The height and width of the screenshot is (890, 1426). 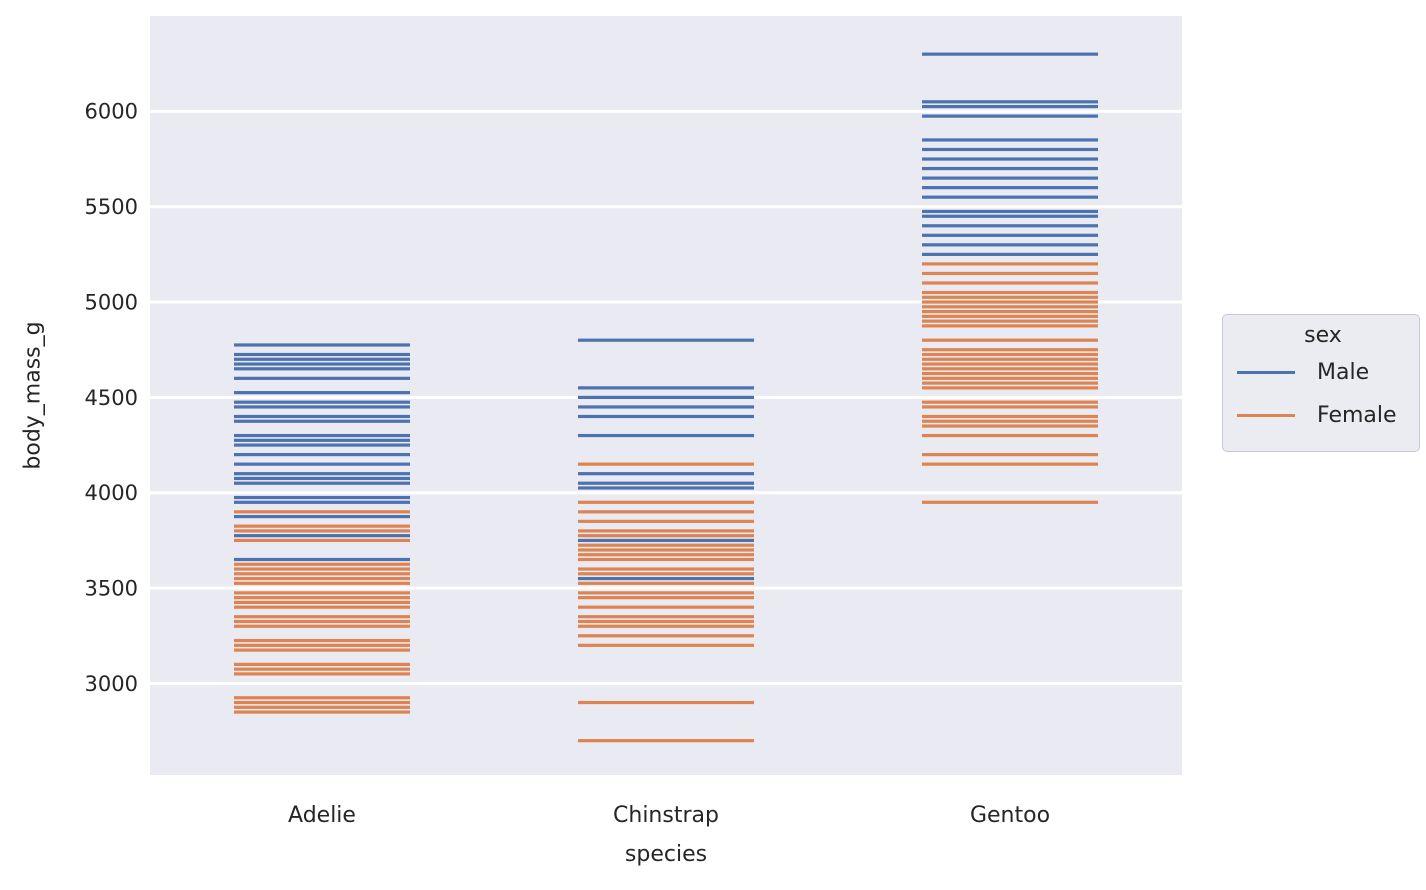 What do you see at coordinates (1343, 372) in the screenshot?
I see `legend-label-male: Male` at bounding box center [1343, 372].